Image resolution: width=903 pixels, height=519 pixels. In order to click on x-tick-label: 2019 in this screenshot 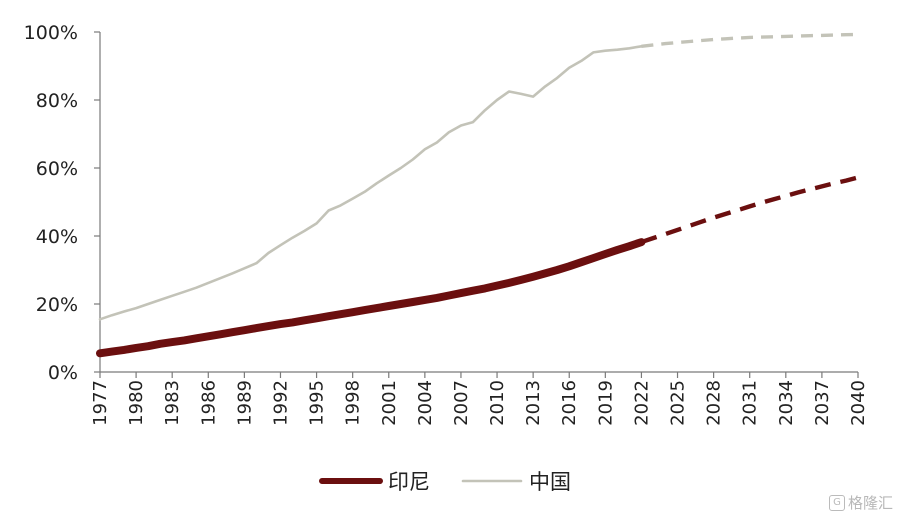, I will do `click(605, 403)`.